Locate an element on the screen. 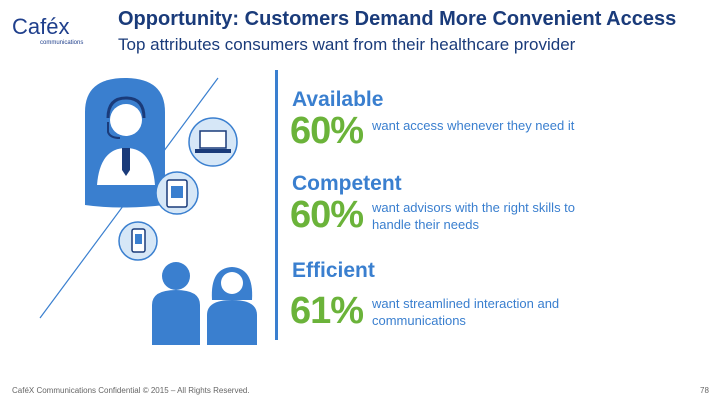 The height and width of the screenshot is (405, 720). phone-icon is located at coordinates (138, 241).